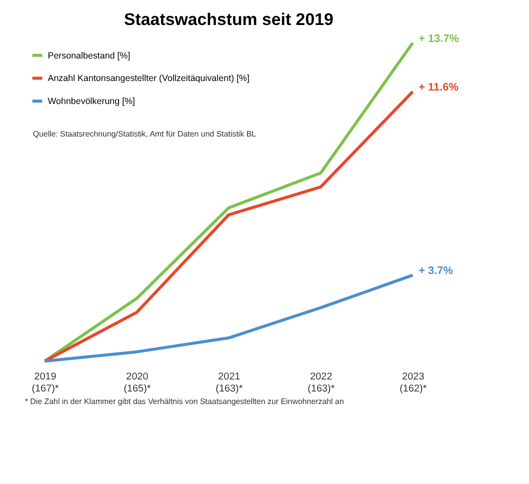  What do you see at coordinates (436, 271) in the screenshot?
I see `data-label: + 3.7%` at bounding box center [436, 271].